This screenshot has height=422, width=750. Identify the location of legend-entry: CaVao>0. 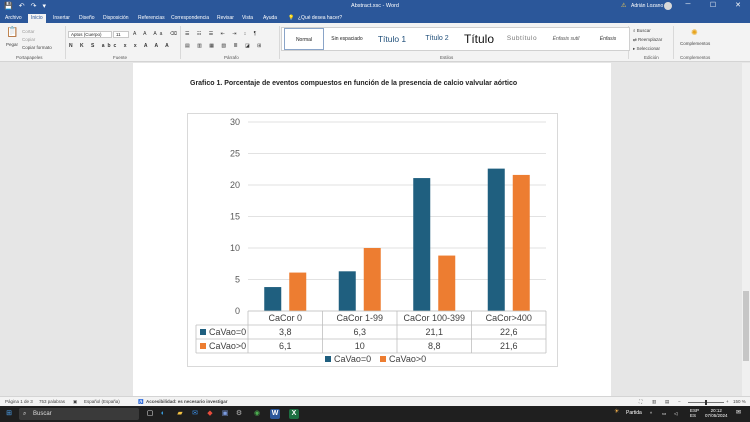
(407, 359).